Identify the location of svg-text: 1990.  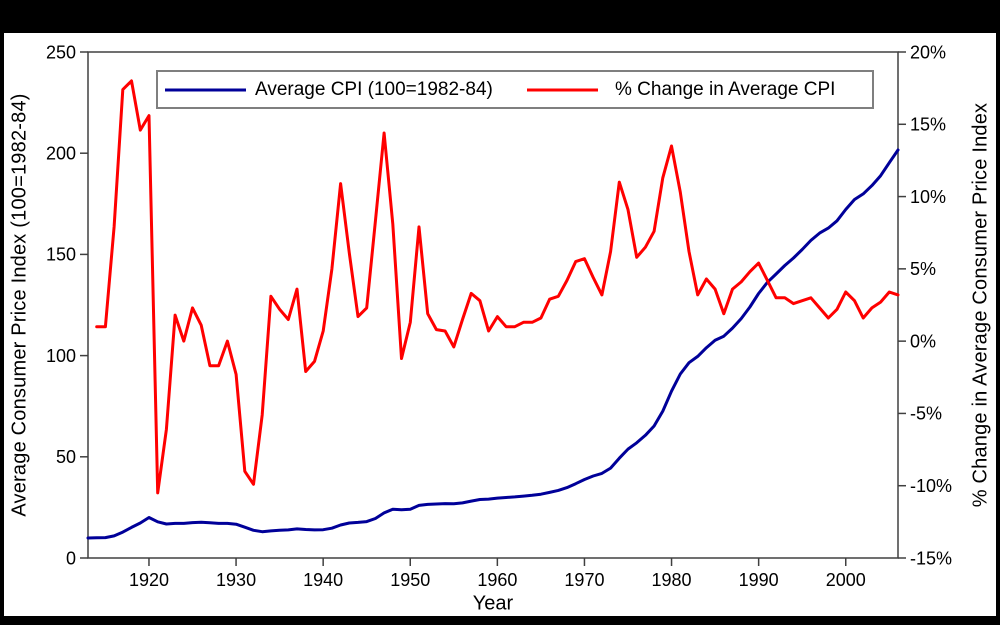
(759, 580).